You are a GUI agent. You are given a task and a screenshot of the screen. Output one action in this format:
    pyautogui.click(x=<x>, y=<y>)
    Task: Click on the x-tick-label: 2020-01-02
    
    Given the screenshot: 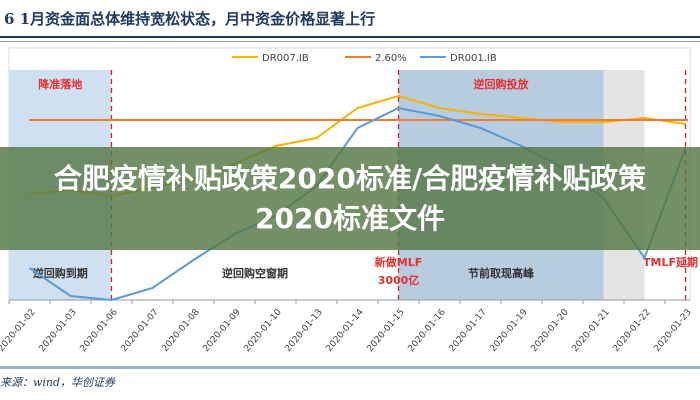 What is the action you would take?
    pyautogui.click(x=19, y=331)
    